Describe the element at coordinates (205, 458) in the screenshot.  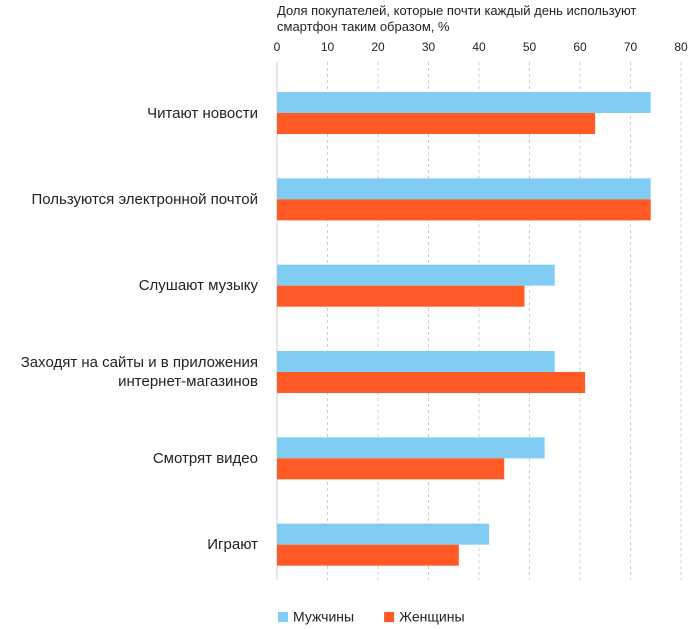
I see `y-tick-label: Смотрят видео` at that location.